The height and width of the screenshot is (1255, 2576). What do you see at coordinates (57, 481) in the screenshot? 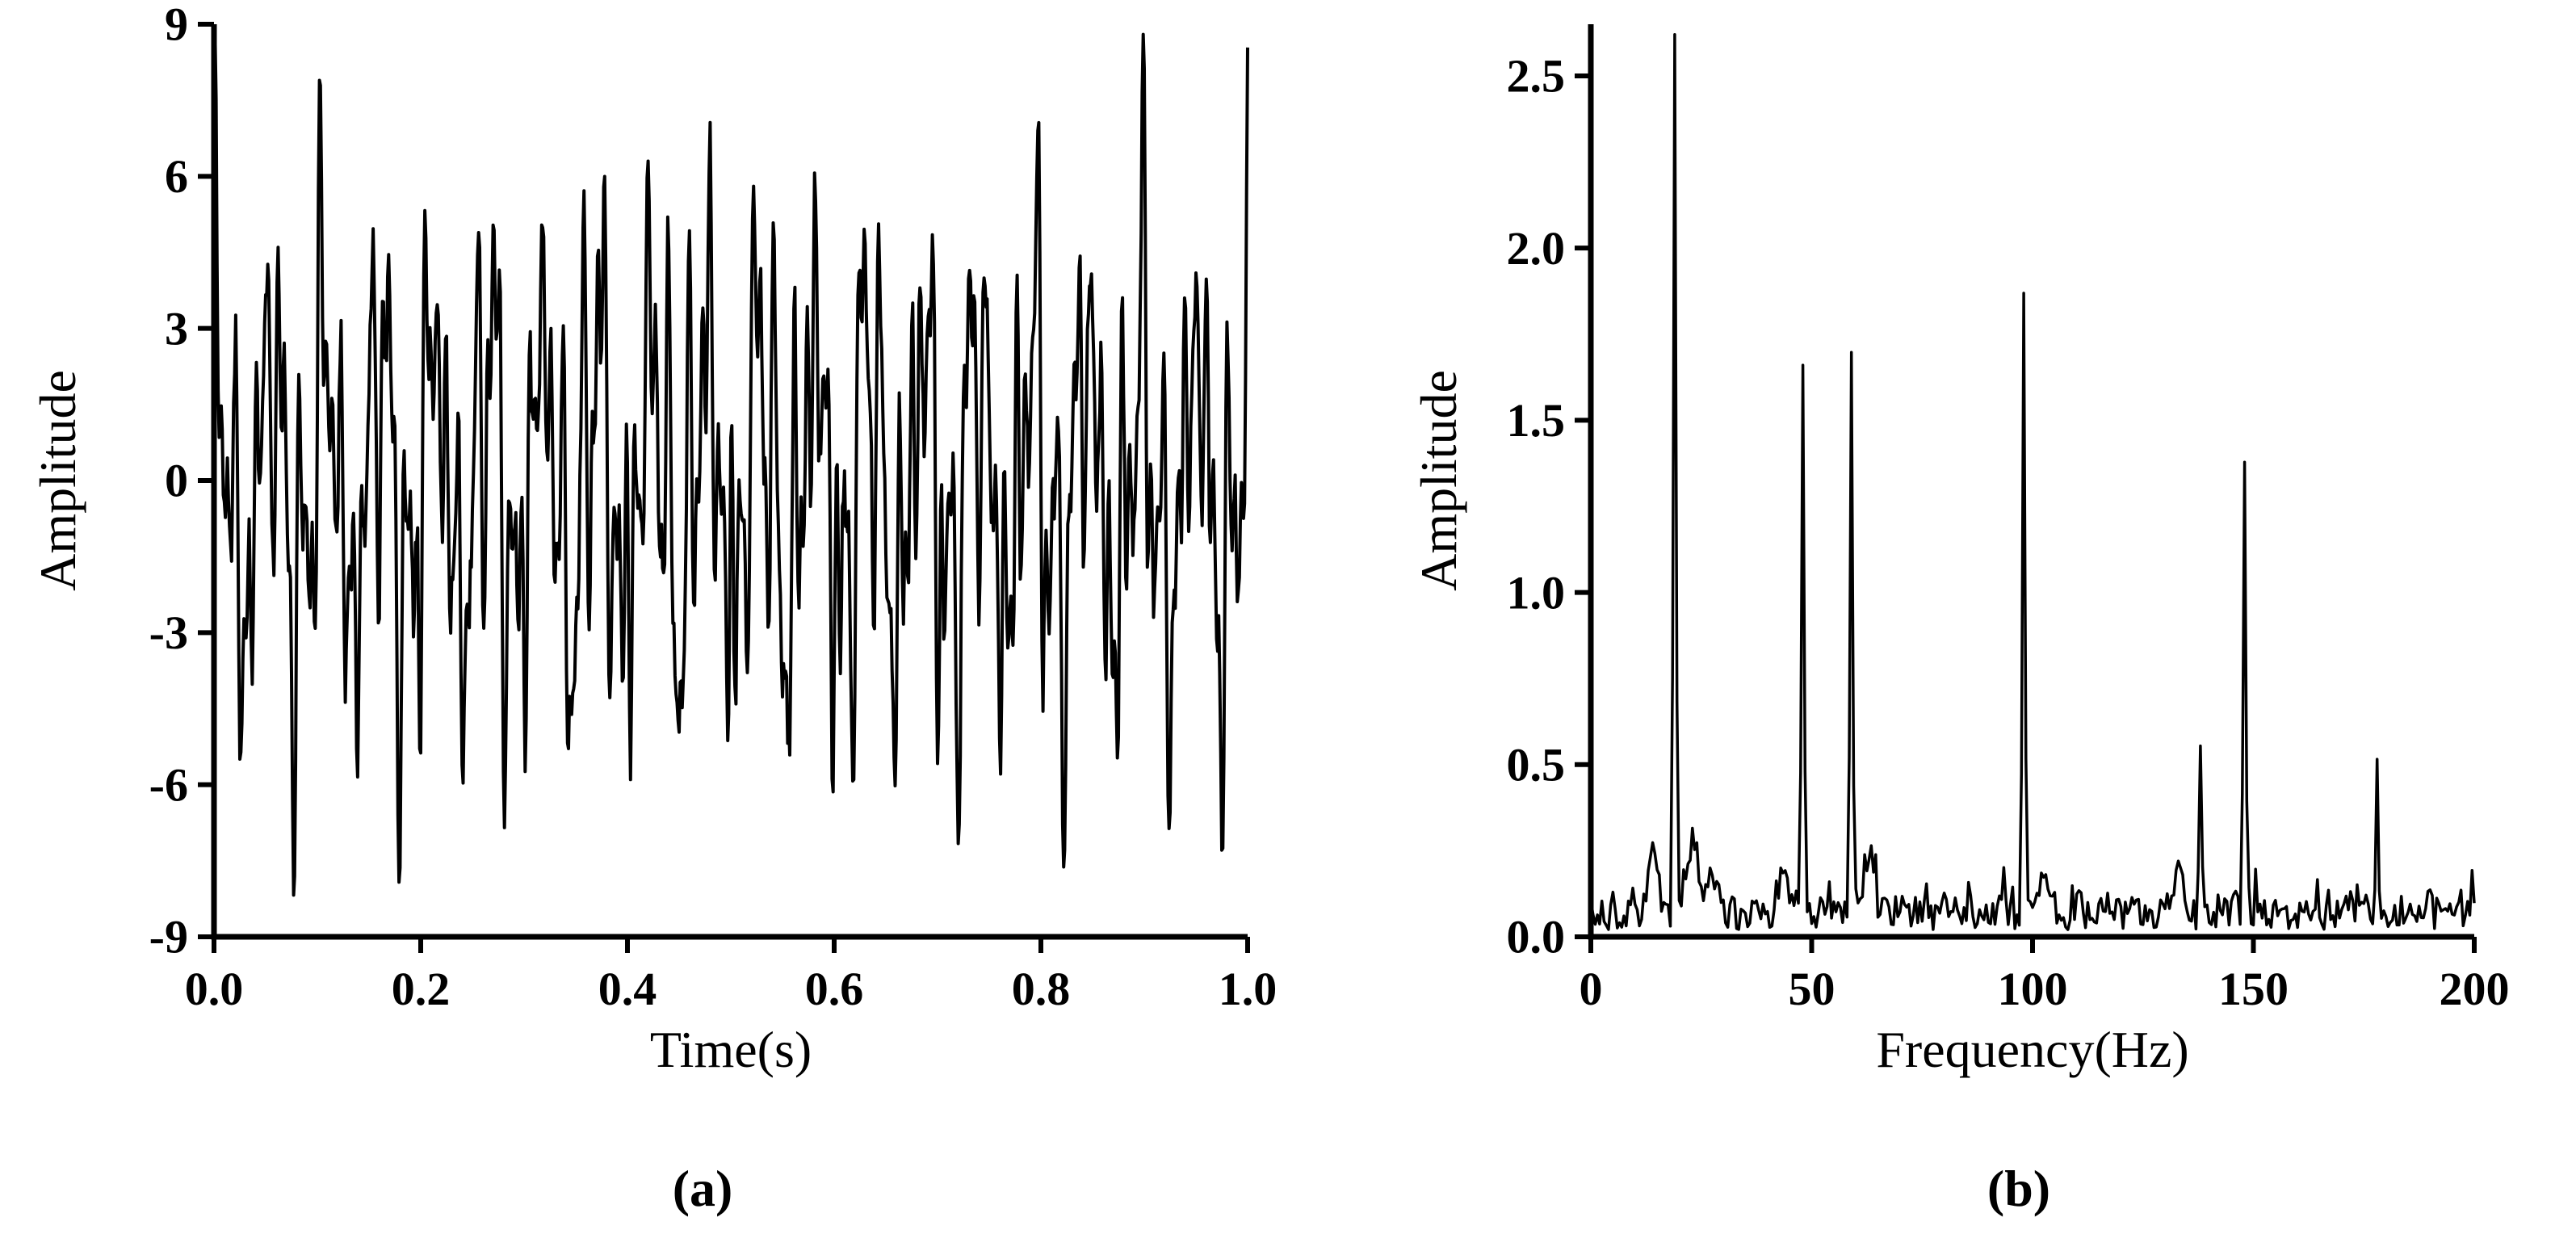
I see `y-axis-label-time-plot: Amplitude` at bounding box center [57, 481].